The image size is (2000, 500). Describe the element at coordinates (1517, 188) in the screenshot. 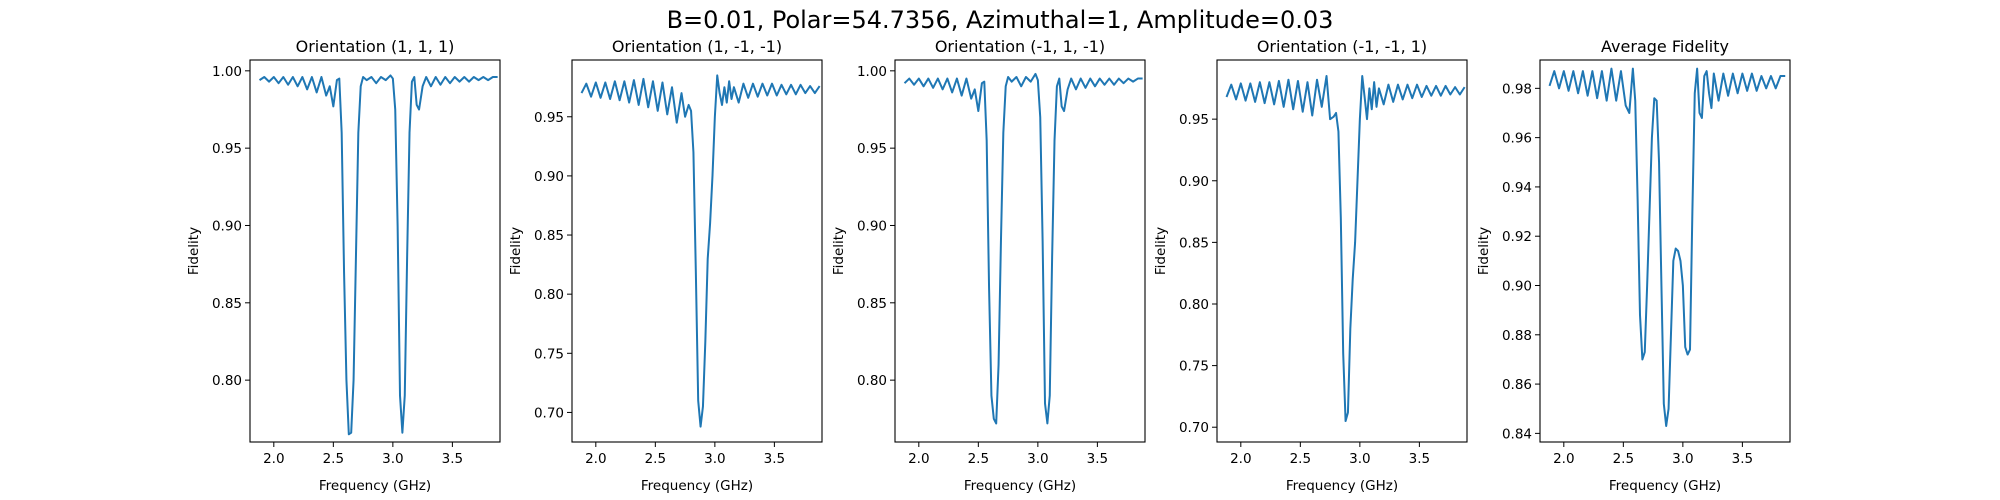

I see `y-tick-label: 0.94` at that location.